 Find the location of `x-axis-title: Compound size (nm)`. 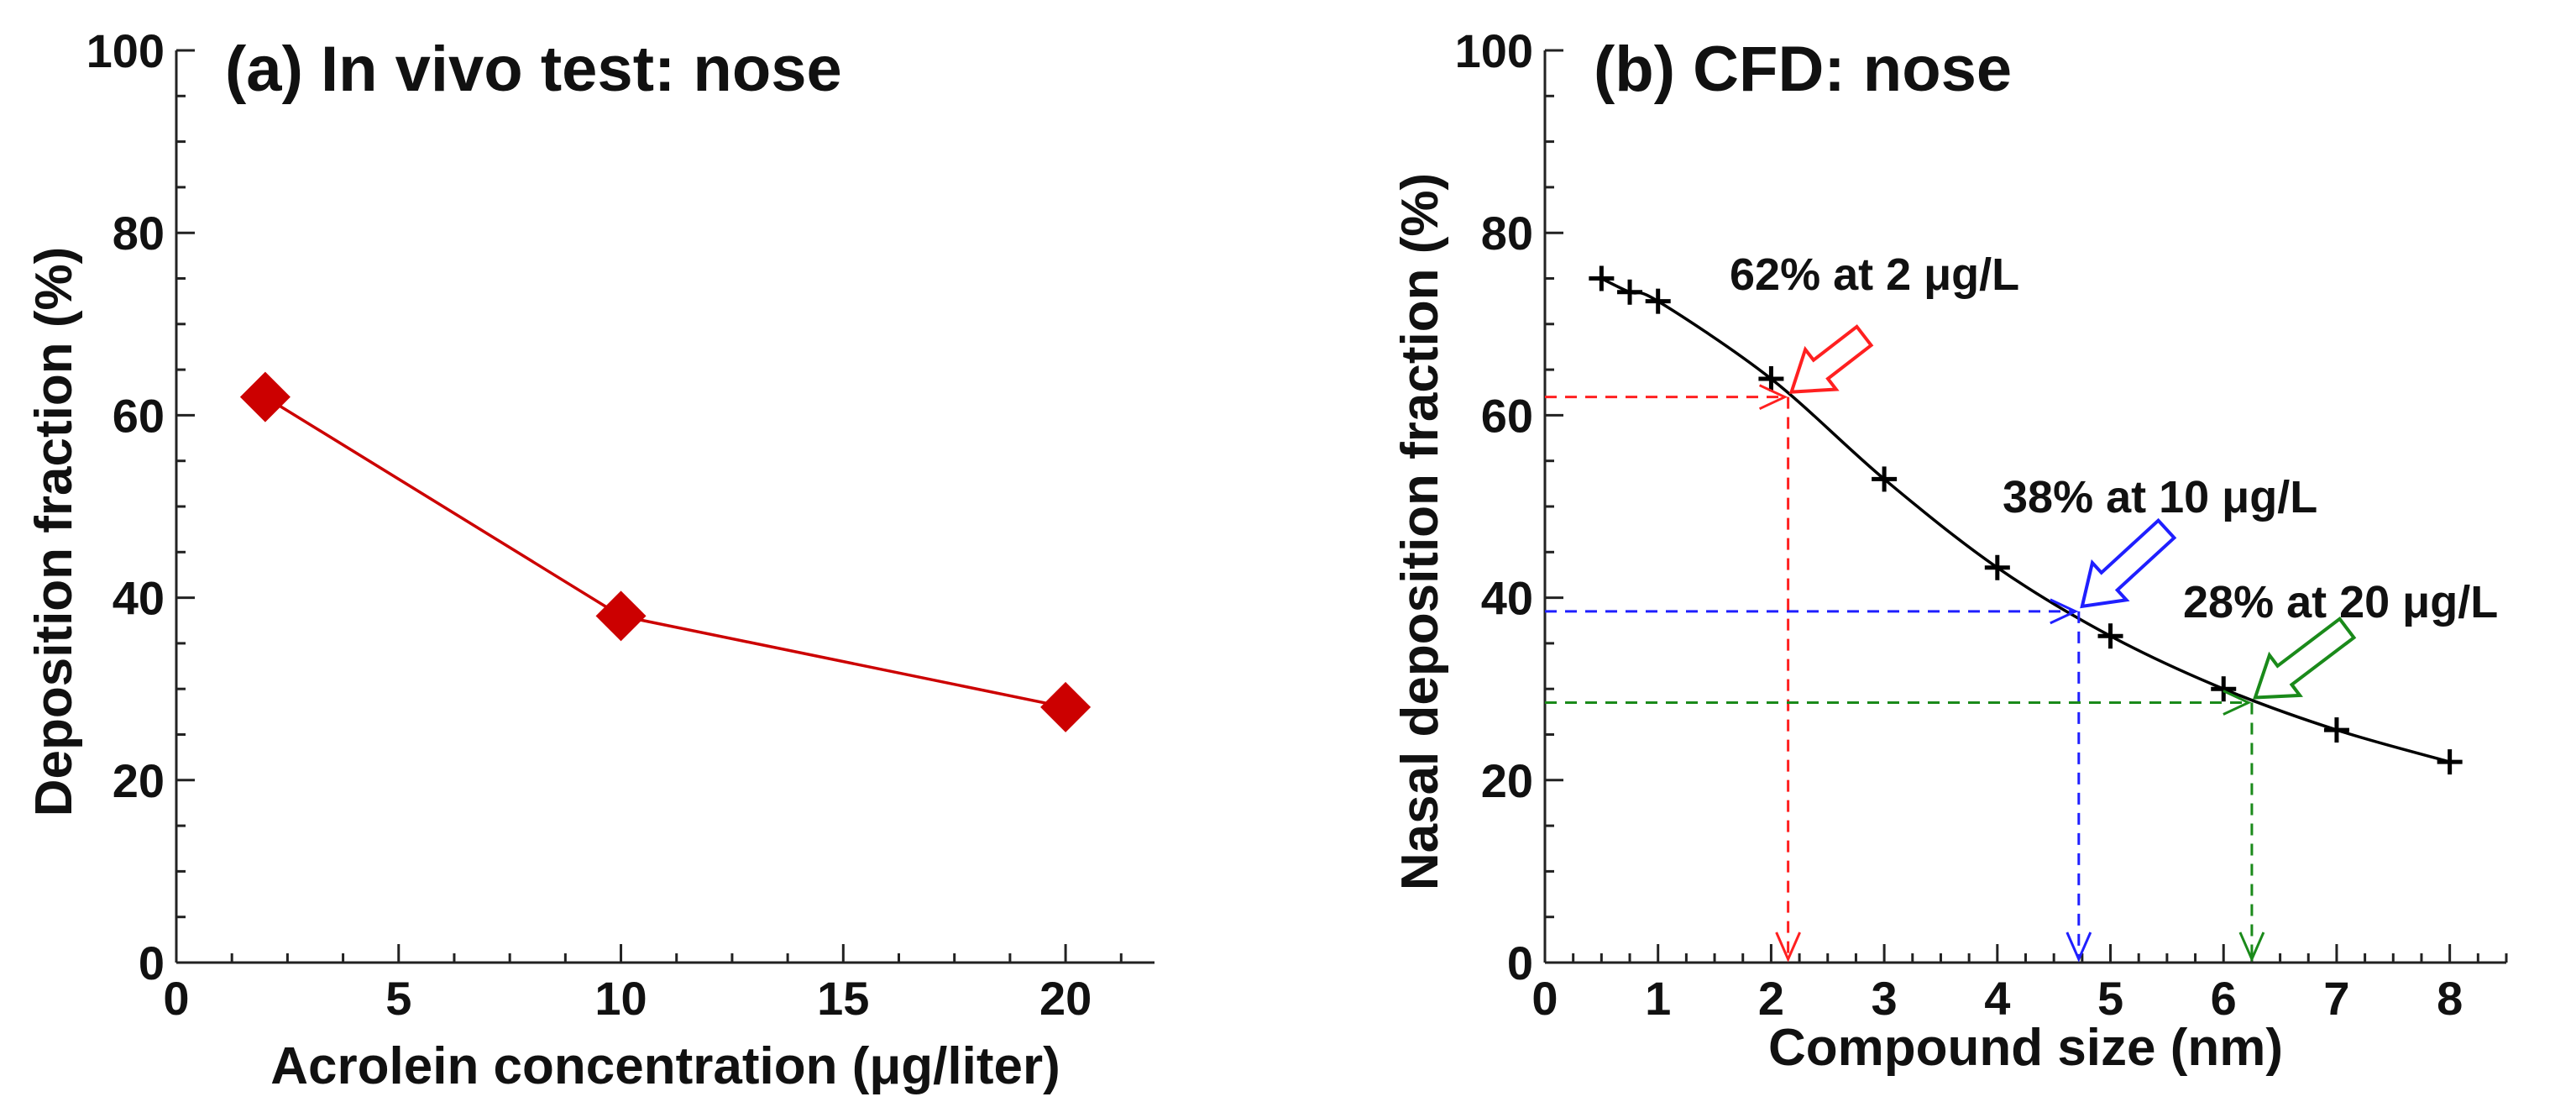

x-axis-title: Compound size (nm) is located at coordinates (2026, 1048).